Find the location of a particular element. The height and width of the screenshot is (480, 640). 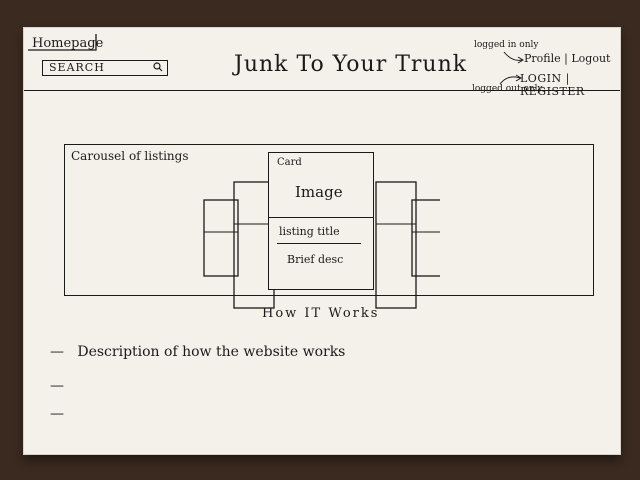

how-it-works-heading: How IT Works is located at coordinates (321, 313).